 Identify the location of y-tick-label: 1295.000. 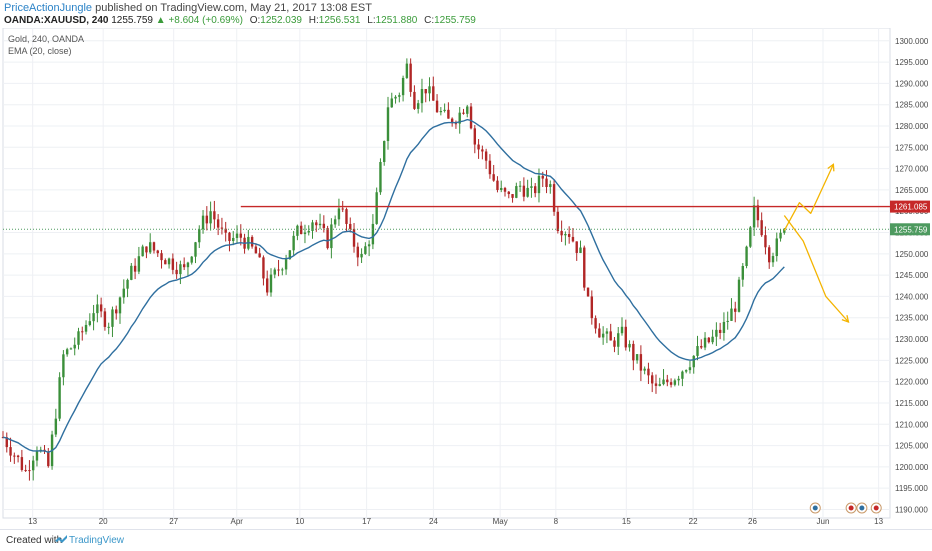
(912, 62).